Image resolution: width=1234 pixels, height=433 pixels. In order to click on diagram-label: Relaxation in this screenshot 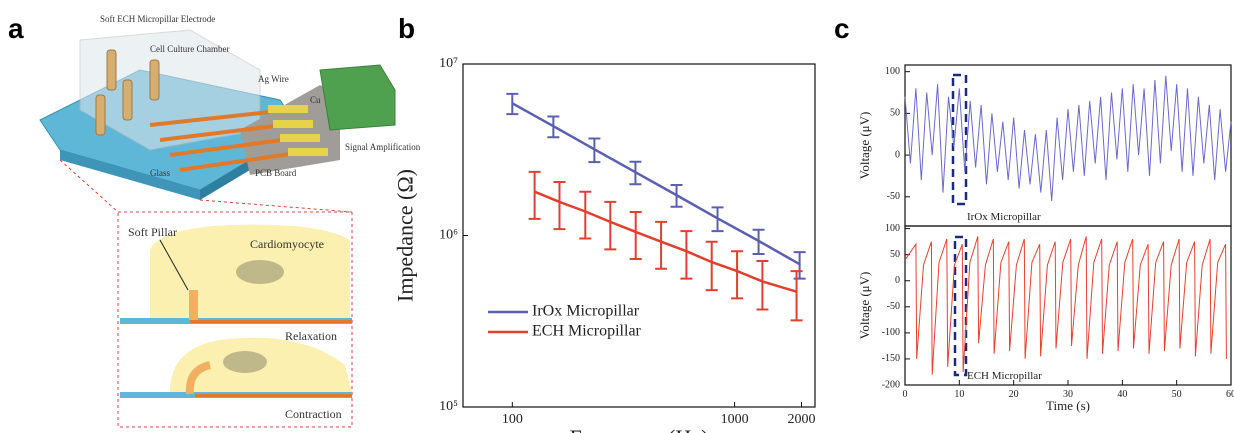, I will do `click(311, 336)`.